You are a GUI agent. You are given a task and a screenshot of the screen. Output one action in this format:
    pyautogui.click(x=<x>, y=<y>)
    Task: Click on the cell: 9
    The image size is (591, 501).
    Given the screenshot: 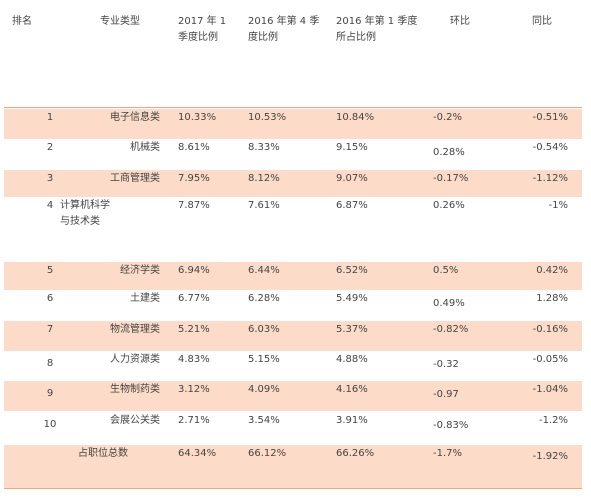 What is the action you would take?
    pyautogui.click(x=50, y=393)
    